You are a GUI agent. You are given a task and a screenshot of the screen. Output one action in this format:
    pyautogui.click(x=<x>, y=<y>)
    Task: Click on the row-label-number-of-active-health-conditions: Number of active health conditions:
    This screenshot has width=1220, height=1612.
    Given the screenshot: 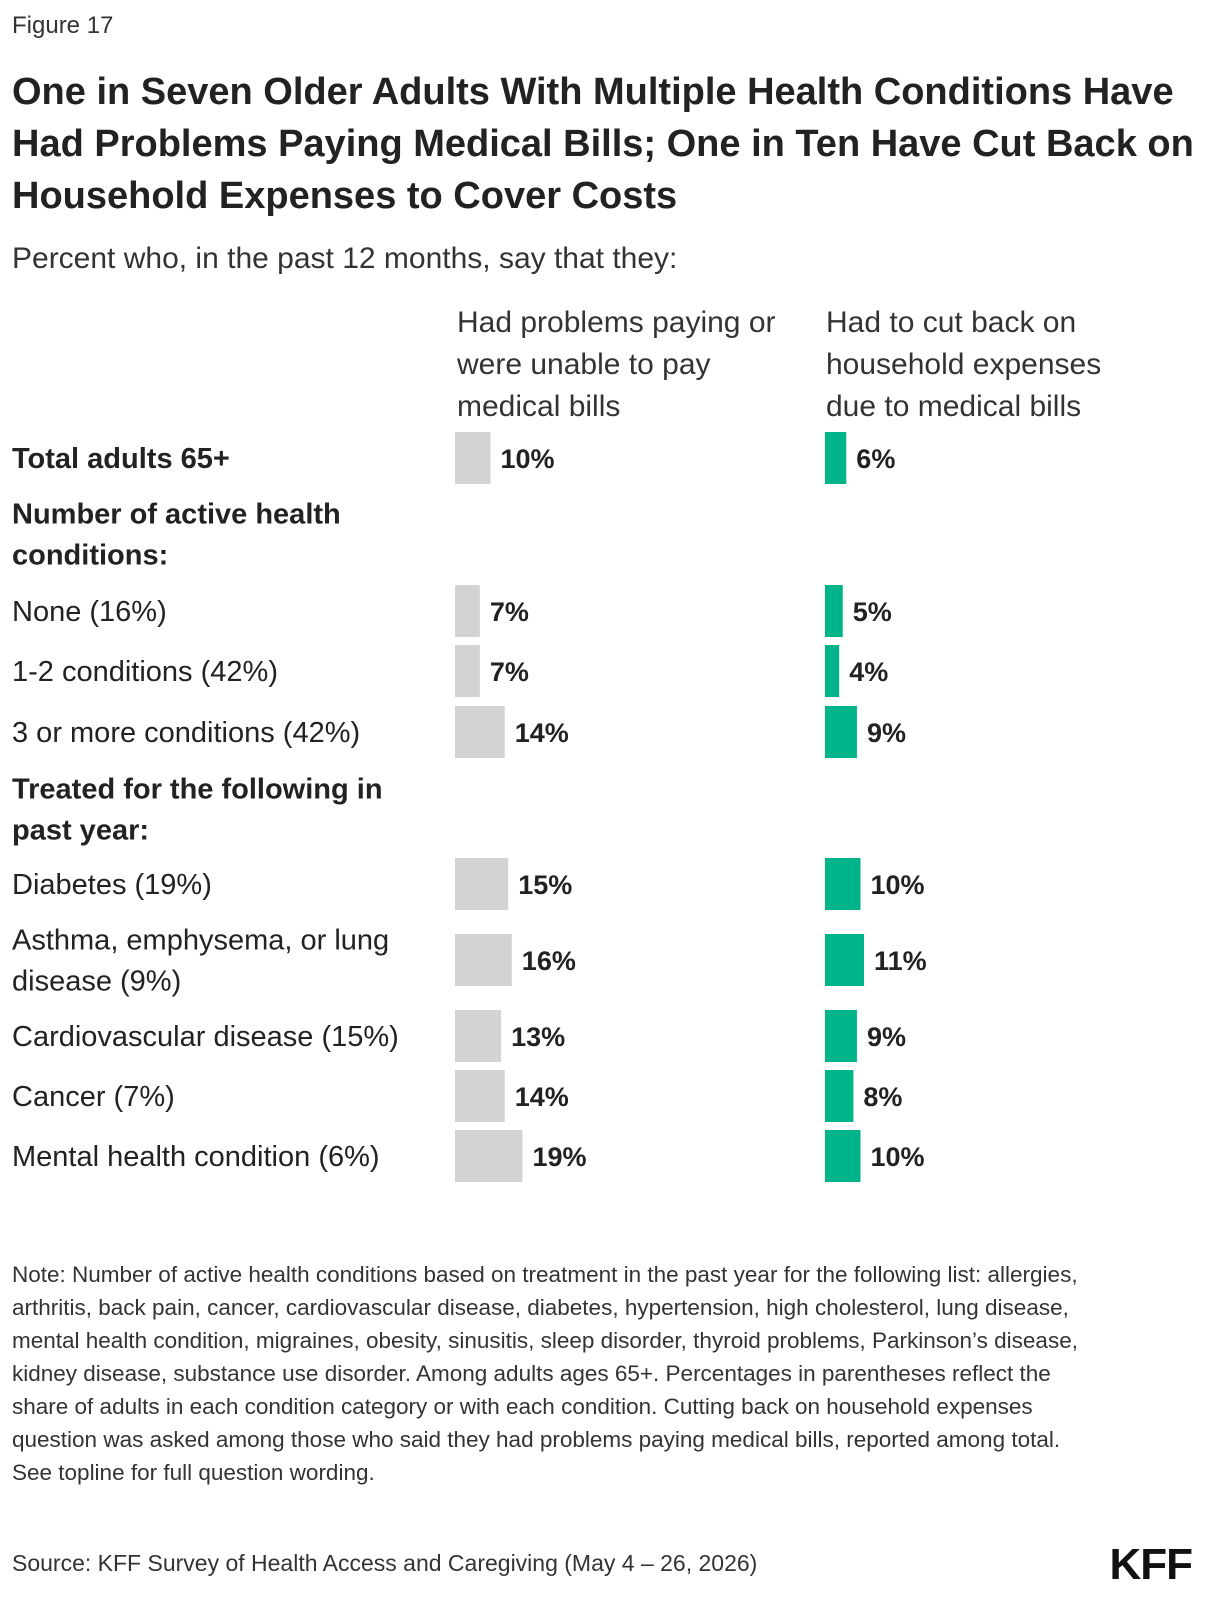 What is the action you would take?
    pyautogui.click(x=176, y=535)
    